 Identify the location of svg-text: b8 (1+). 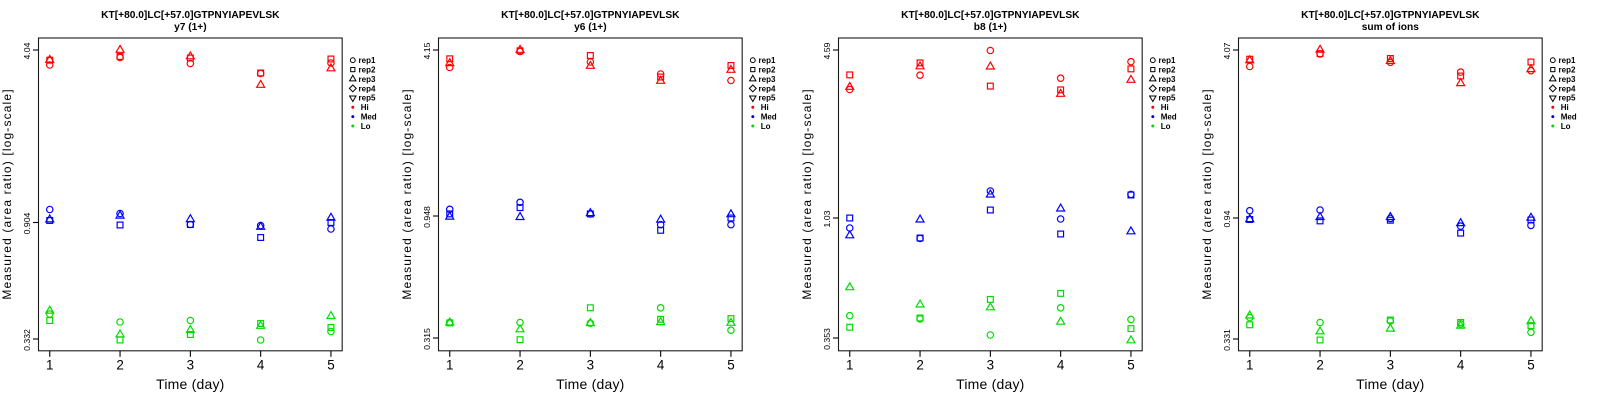
(990, 27).